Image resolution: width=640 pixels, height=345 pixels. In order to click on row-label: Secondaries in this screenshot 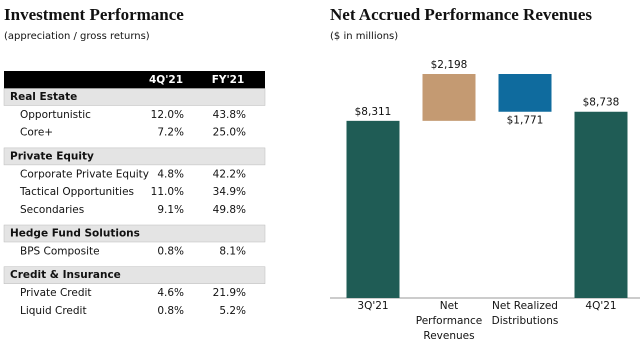, I will do `click(52, 210)`.